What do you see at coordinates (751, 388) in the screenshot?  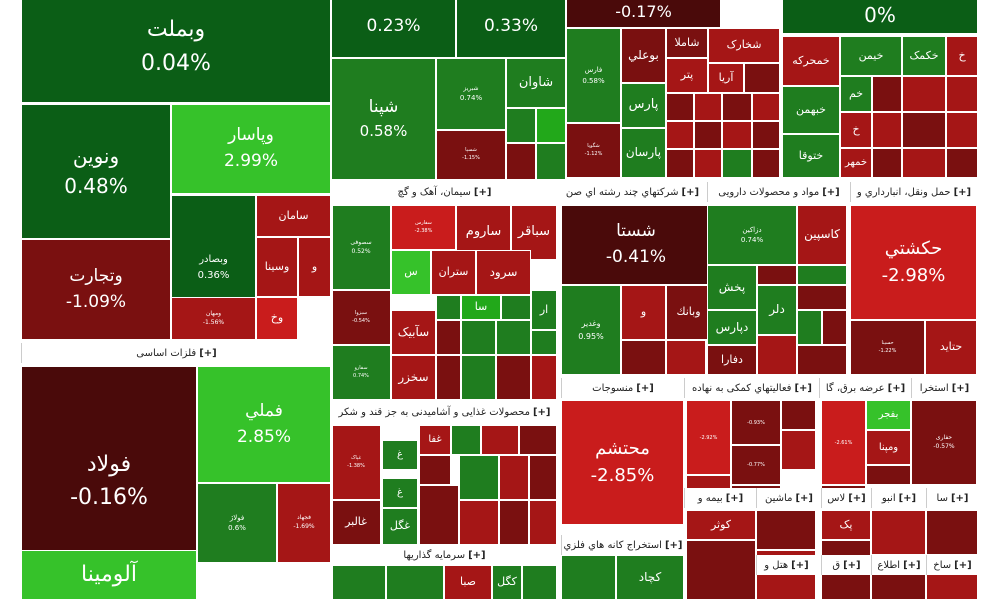 I see `sector-header: فعالیتهاي کمکی به نهاده [+]` at bounding box center [751, 388].